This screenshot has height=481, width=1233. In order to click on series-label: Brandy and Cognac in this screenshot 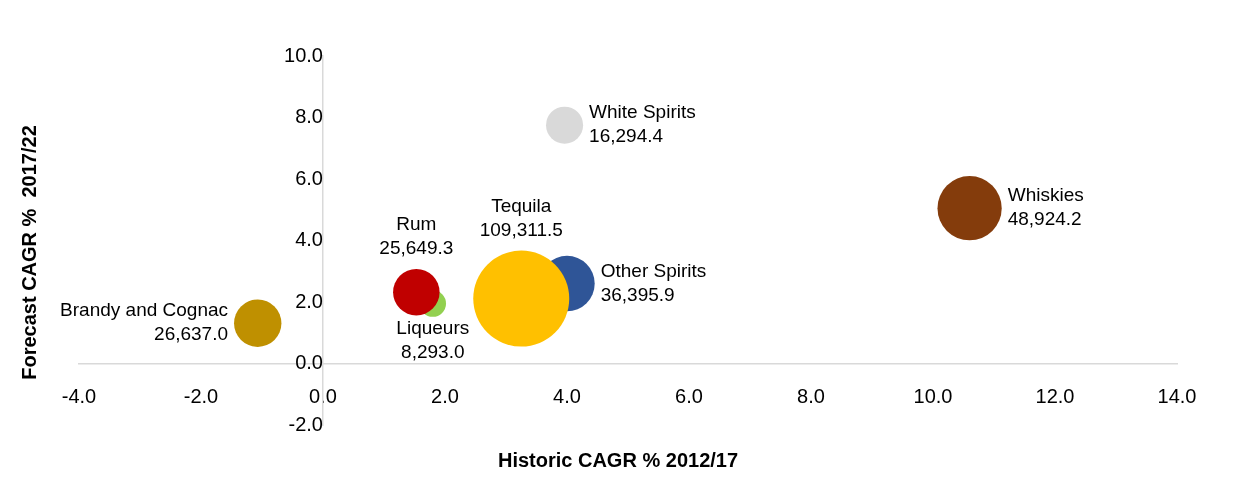, I will do `click(144, 310)`.